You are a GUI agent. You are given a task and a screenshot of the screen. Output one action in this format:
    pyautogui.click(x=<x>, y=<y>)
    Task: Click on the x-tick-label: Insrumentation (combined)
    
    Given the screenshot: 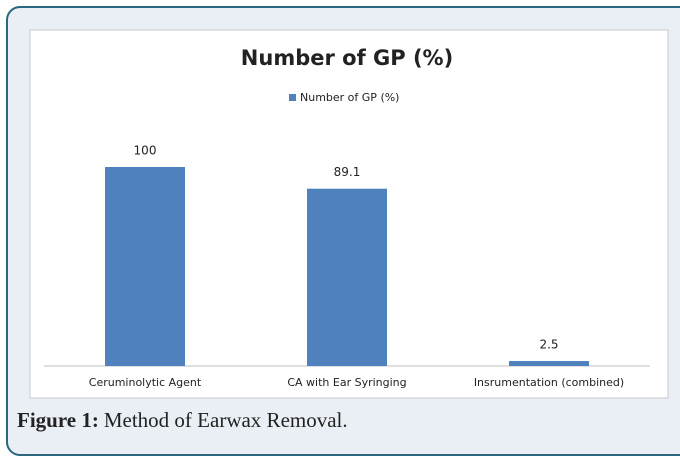 What is the action you would take?
    pyautogui.click(x=549, y=382)
    